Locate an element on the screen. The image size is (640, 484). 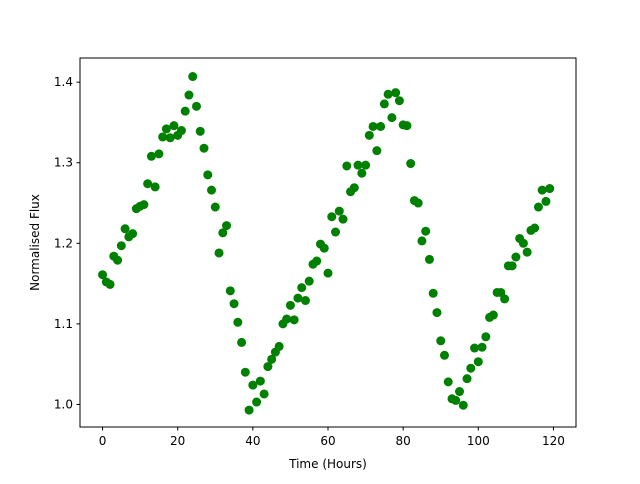
y-axis-label: Normalised Flux is located at coordinates (35, 242).